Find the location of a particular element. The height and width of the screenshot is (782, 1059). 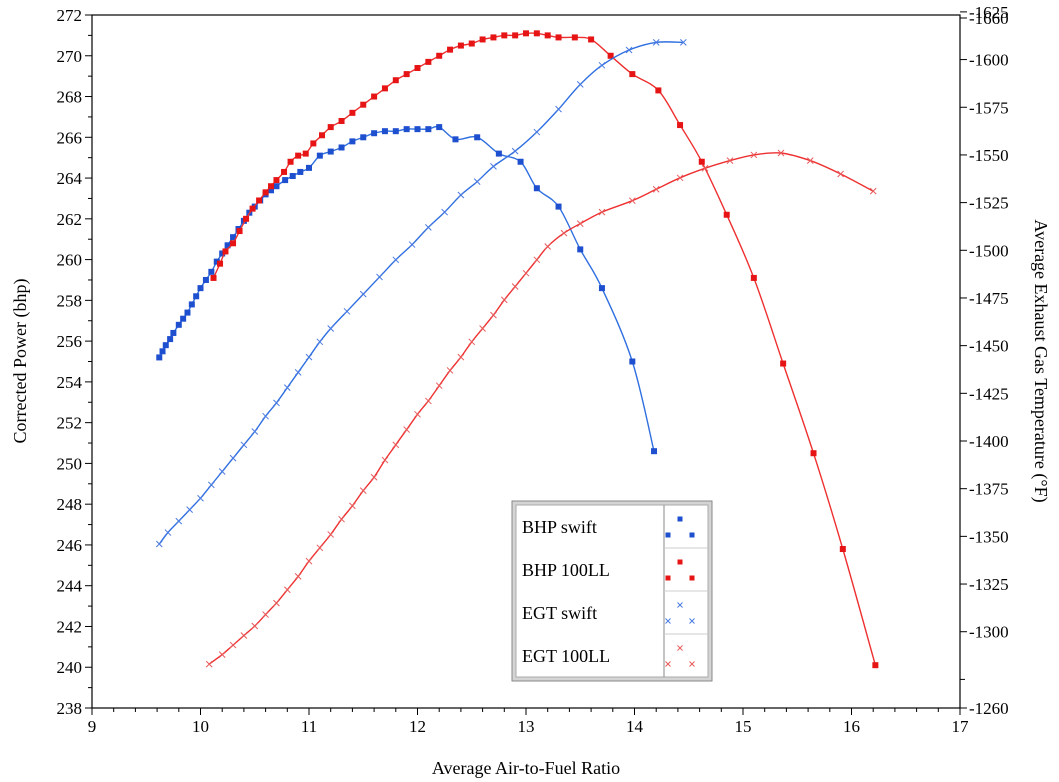

y2-tick-label: -1660 is located at coordinates (989, 18).